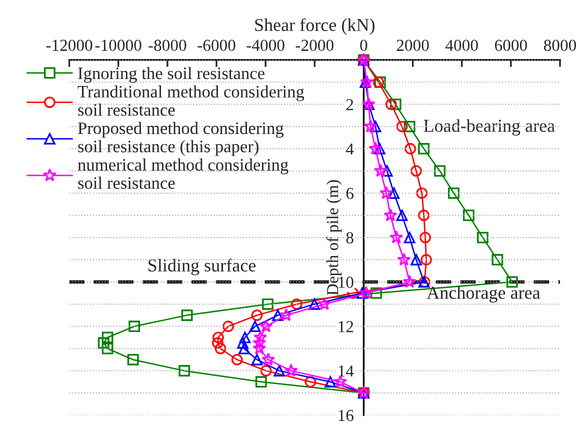 The width and height of the screenshot is (587, 428). Describe the element at coordinates (191, 100) in the screenshot. I see `legend-label: Tranditional method considering soil resistance` at that location.